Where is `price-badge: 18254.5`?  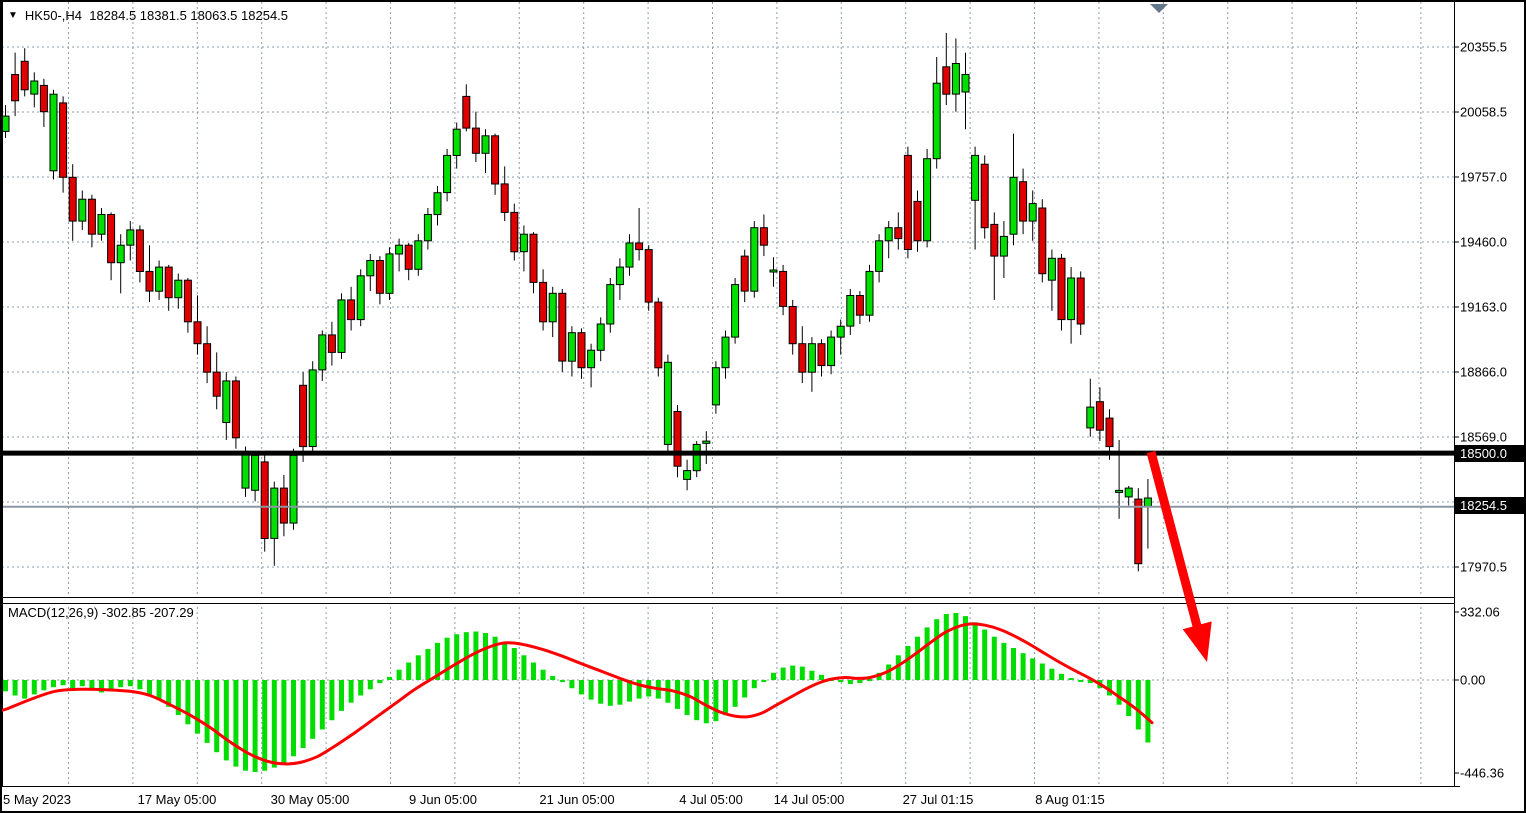 price-badge: 18254.5 is located at coordinates (1489, 505).